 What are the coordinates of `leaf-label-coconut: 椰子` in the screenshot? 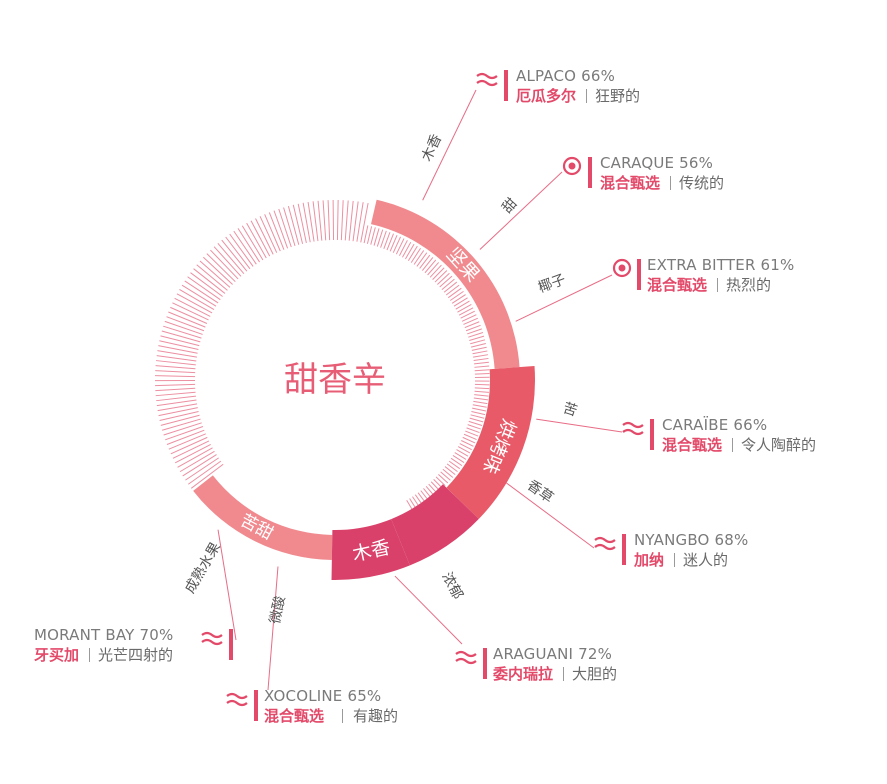 It's located at (552, 284).